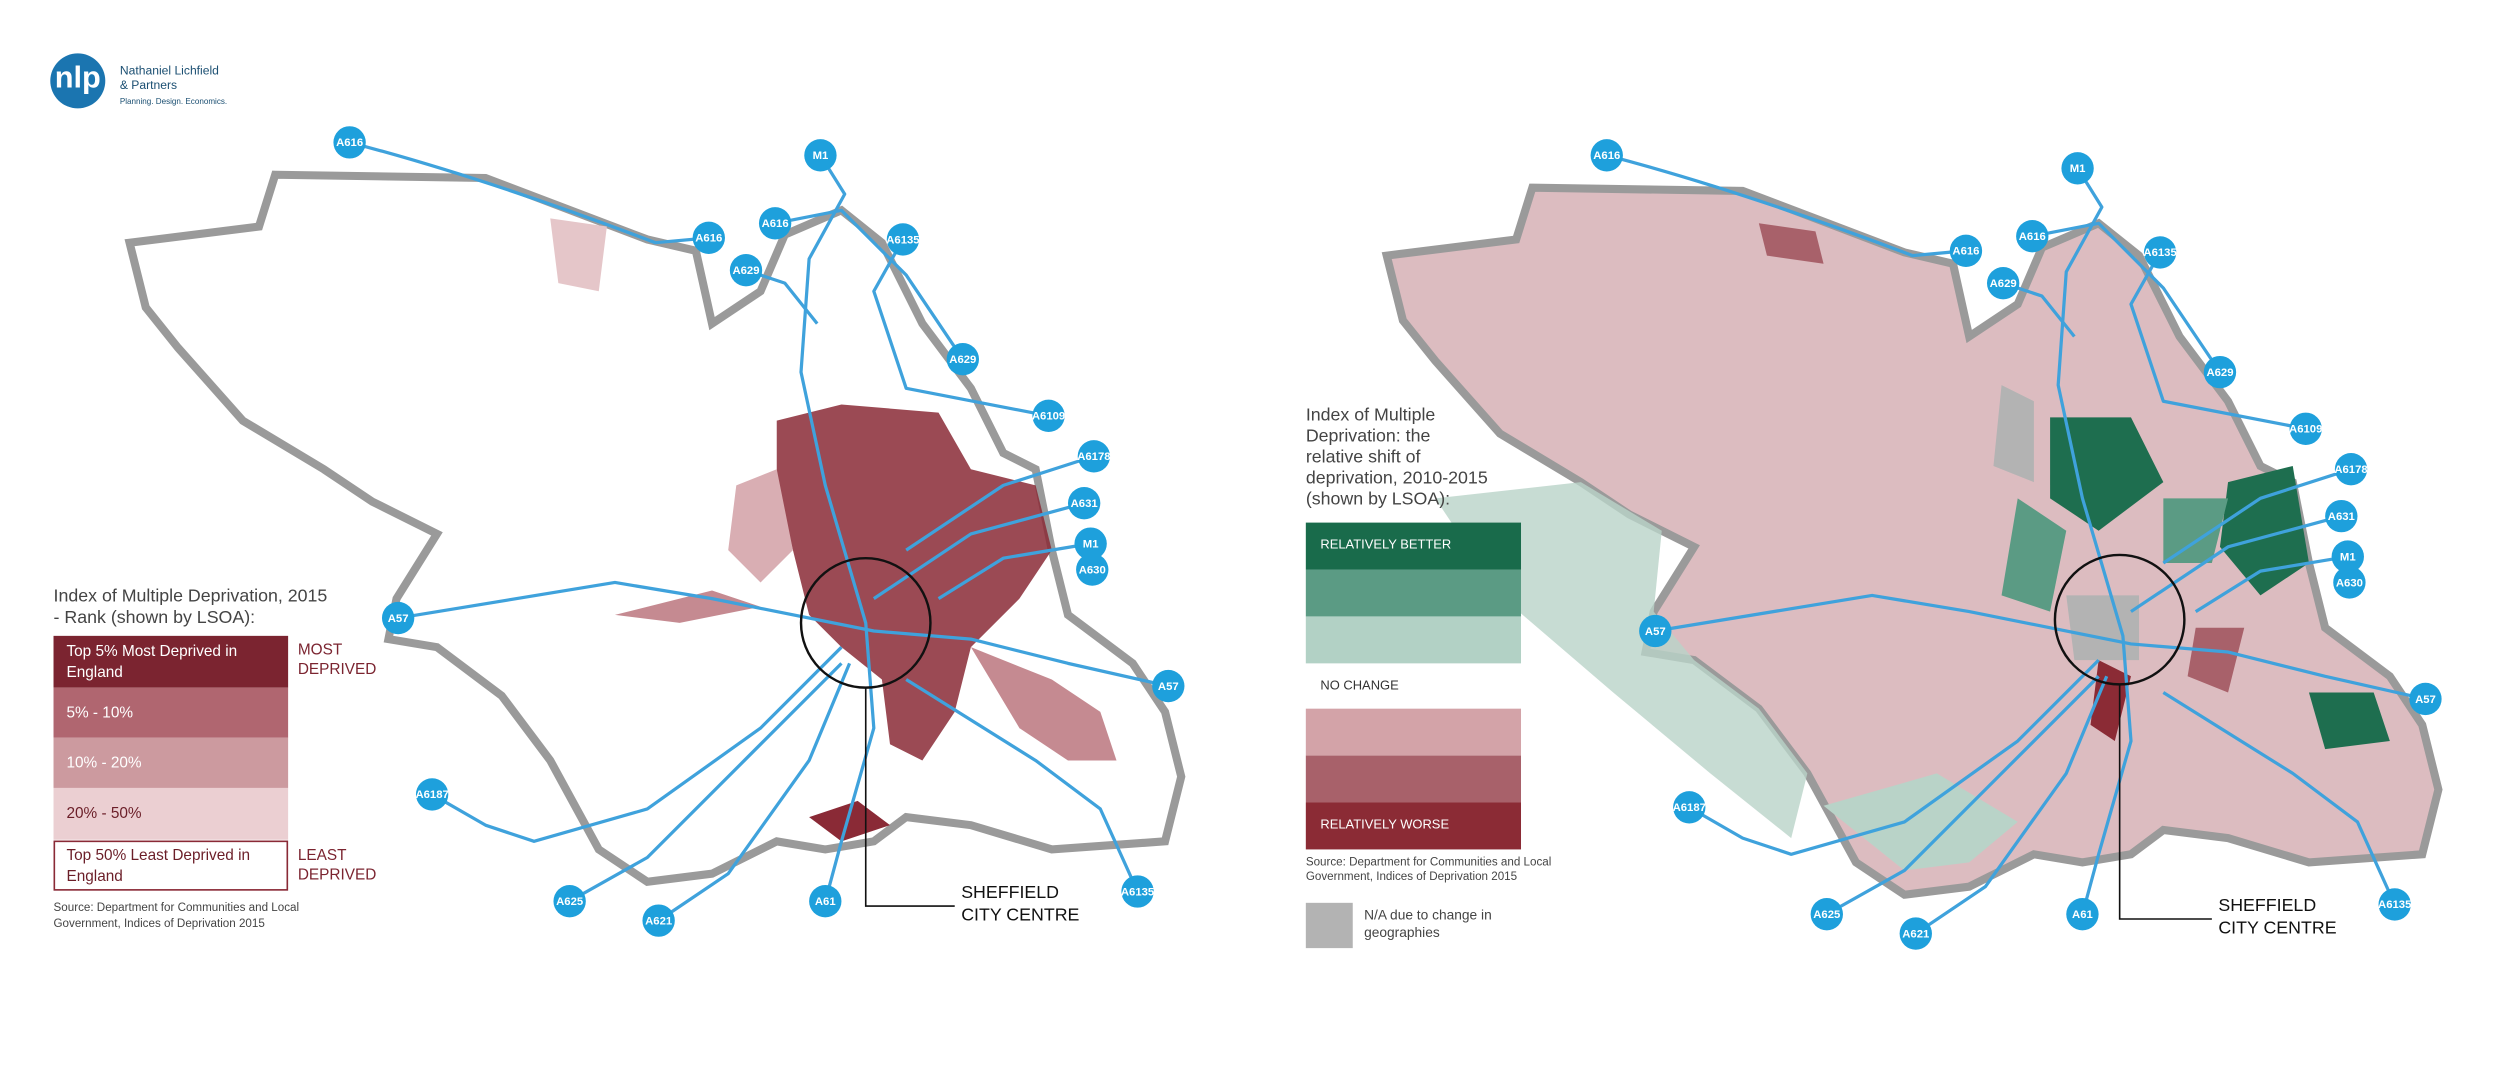 This screenshot has height=1068, width=2500. Describe the element at coordinates (169, 70) in the screenshot. I see `brand-name: Nathaniel Lichfield` at that location.